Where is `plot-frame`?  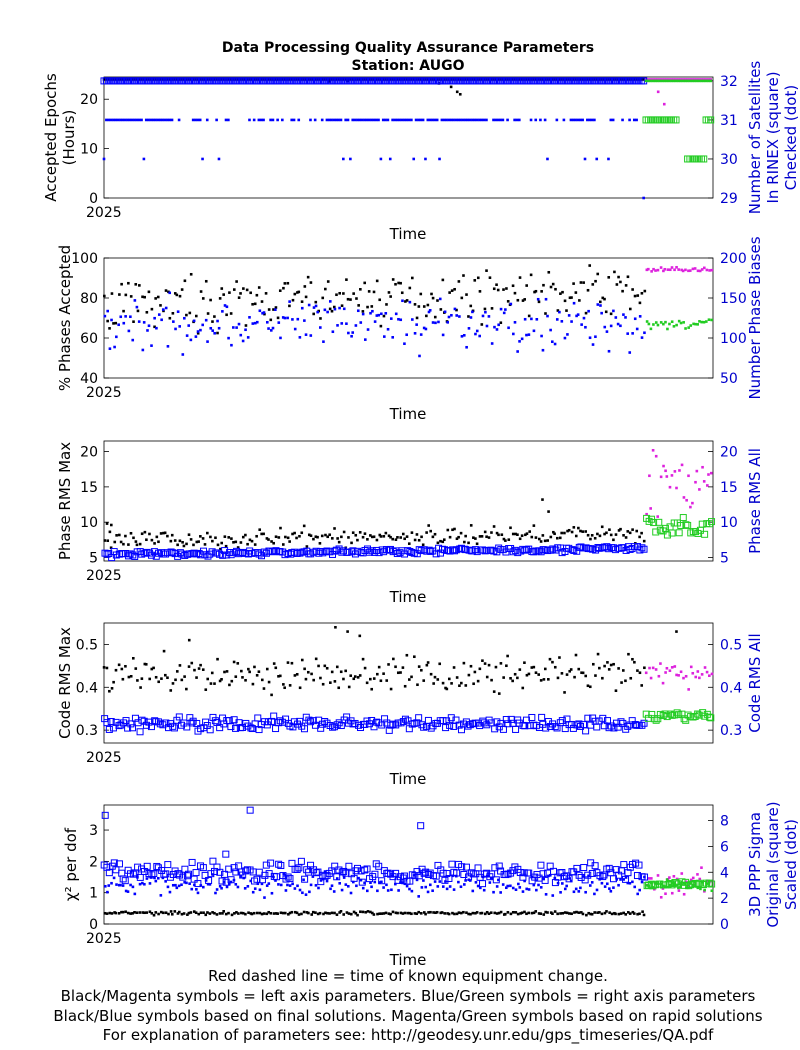
plot-frame is located at coordinates (408, 137).